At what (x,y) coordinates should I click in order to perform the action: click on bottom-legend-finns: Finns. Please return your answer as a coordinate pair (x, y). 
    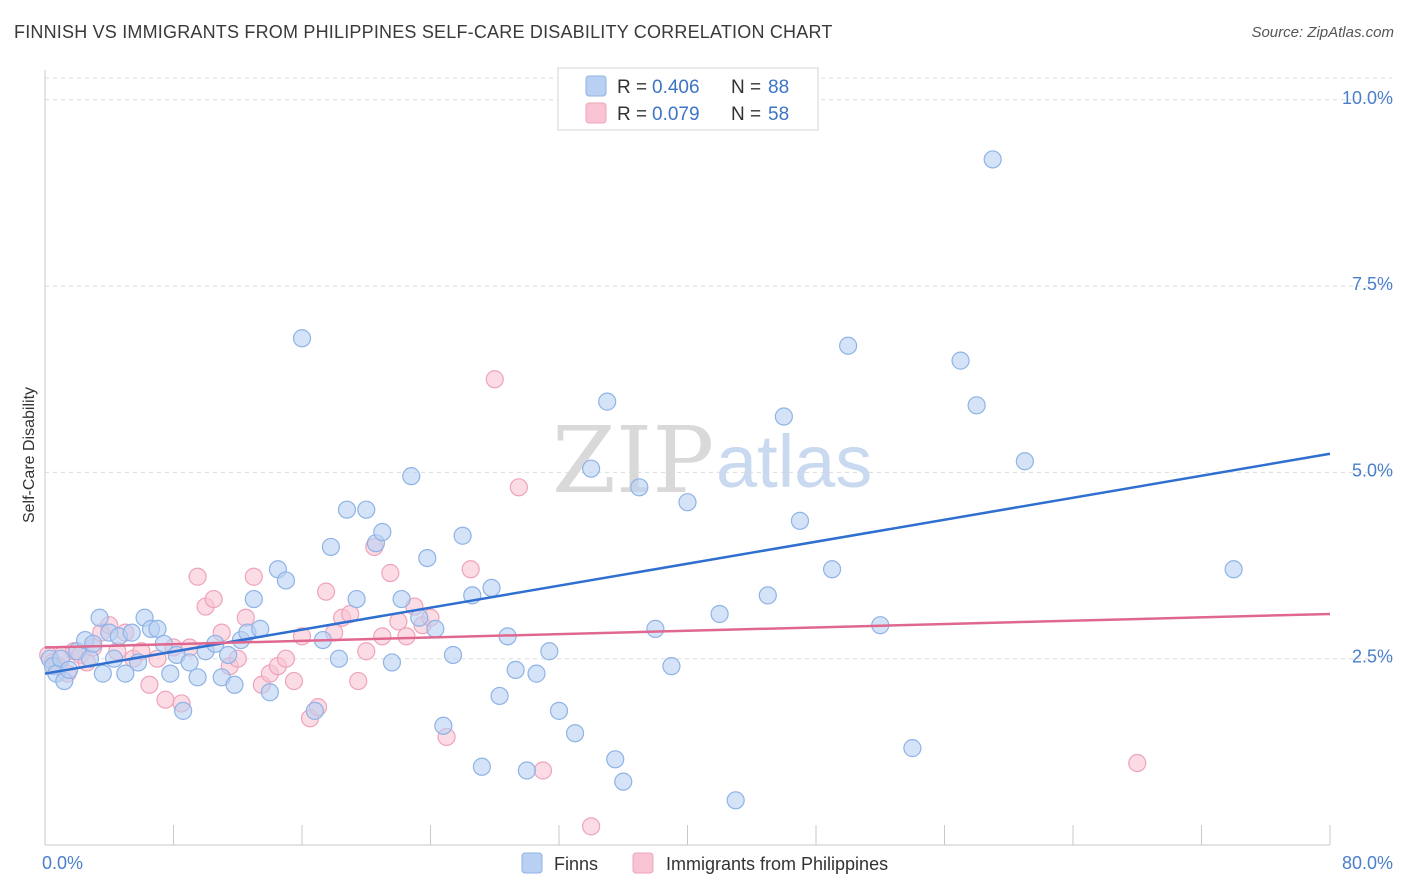
    Looking at the image, I should click on (576, 864).